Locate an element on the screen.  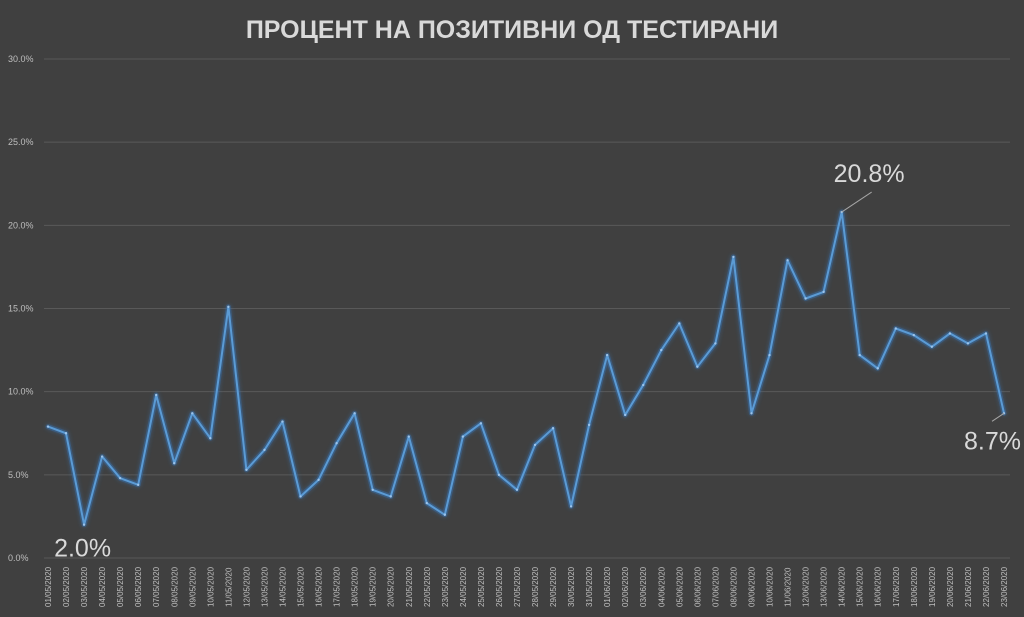
data-label-leader is located at coordinates (998, 417).